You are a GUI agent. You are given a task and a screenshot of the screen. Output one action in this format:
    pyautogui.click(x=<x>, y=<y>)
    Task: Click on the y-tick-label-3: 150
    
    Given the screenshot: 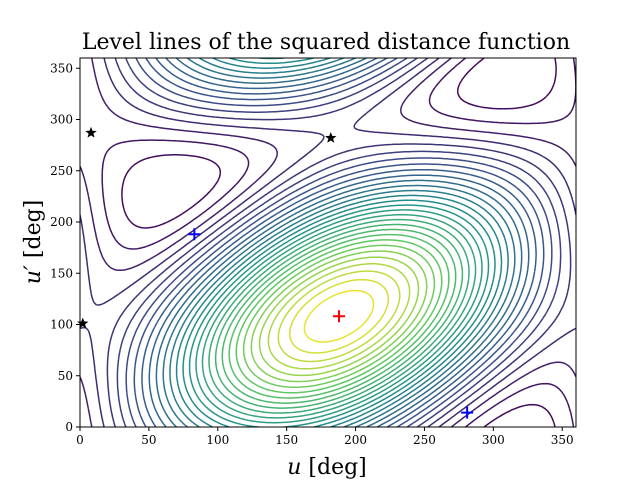 What is the action you would take?
    pyautogui.click(x=61, y=273)
    